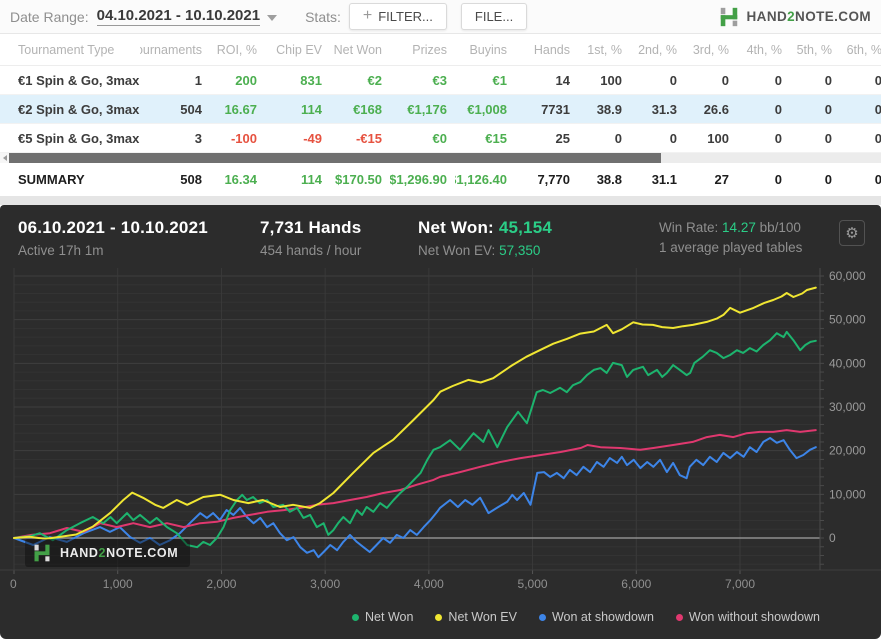  I want to click on column-header: 2nd, %, so click(657, 49).